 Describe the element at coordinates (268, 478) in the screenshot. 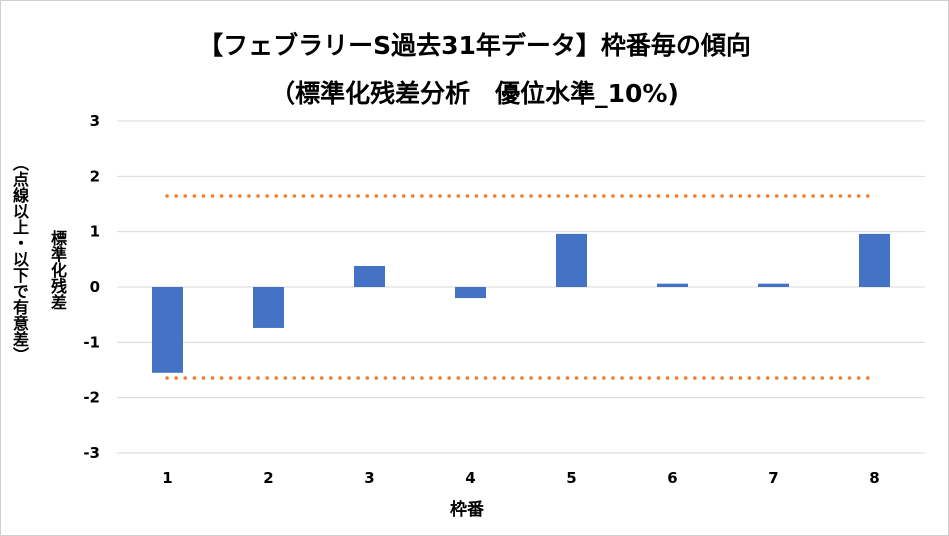

I see `x-tick-label: 2` at that location.